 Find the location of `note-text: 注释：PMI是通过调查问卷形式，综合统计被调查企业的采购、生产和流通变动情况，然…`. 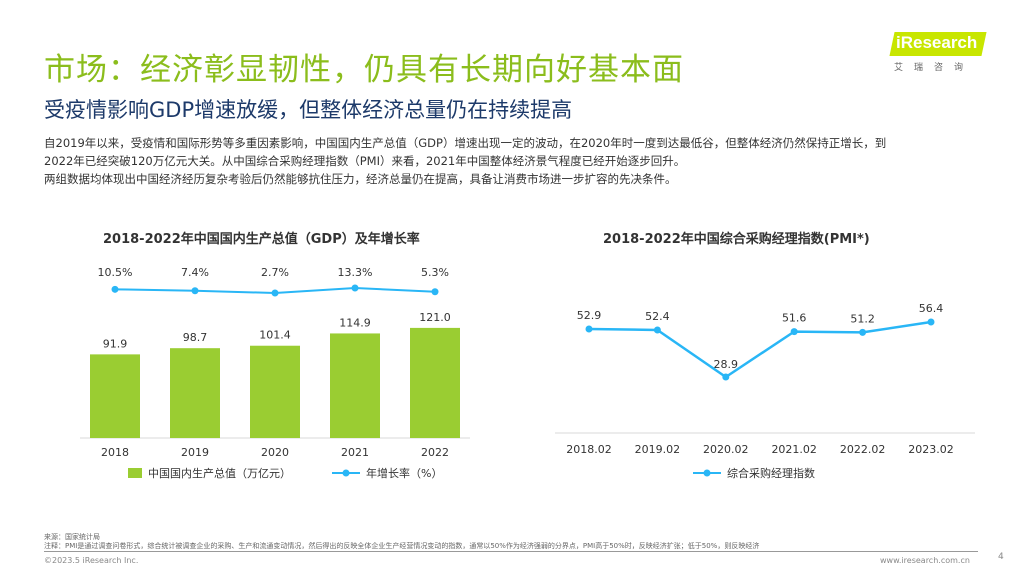

note-text: 注释：PMI是通过调查问卷形式，综合统计被调查企业的采购、生产和流通变动情况，然… is located at coordinates (402, 546).